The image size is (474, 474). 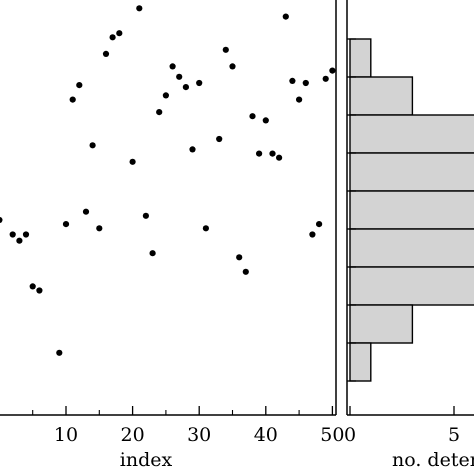 What do you see at coordinates (199, 435) in the screenshot?
I see `scatter-x-tick-label: 30` at bounding box center [199, 435].